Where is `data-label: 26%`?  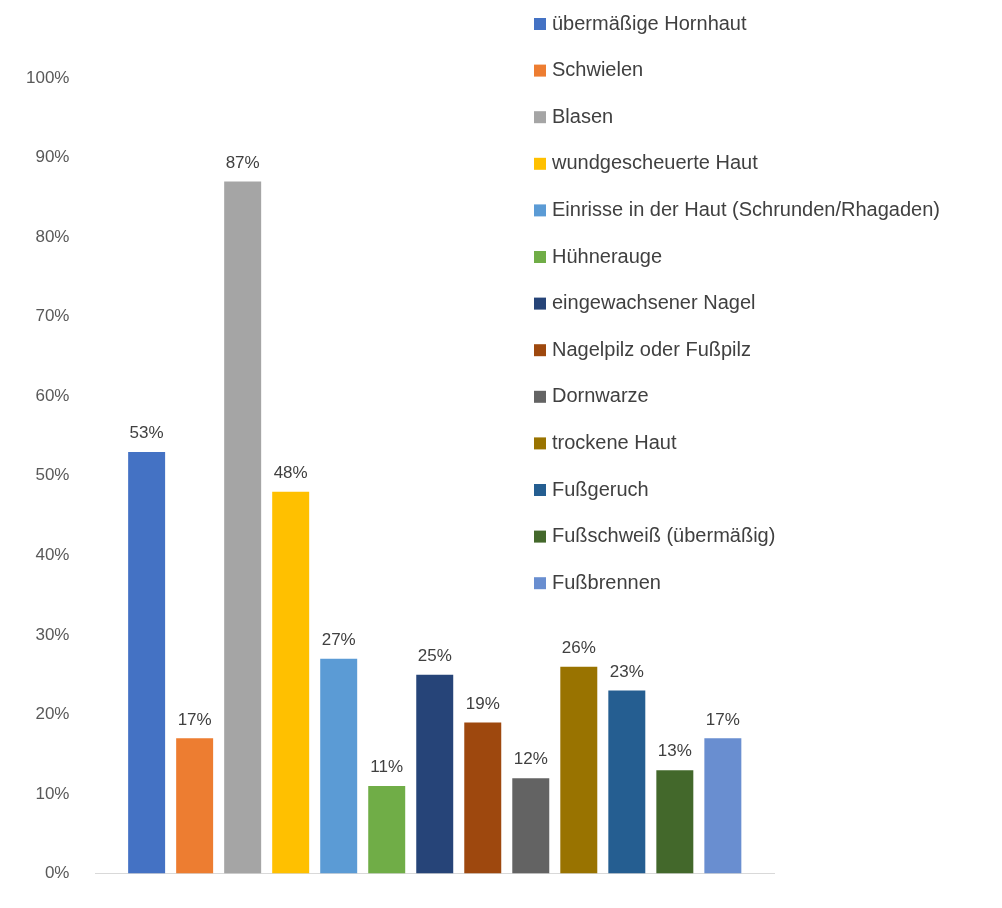
data-label: 26% is located at coordinates (578, 647).